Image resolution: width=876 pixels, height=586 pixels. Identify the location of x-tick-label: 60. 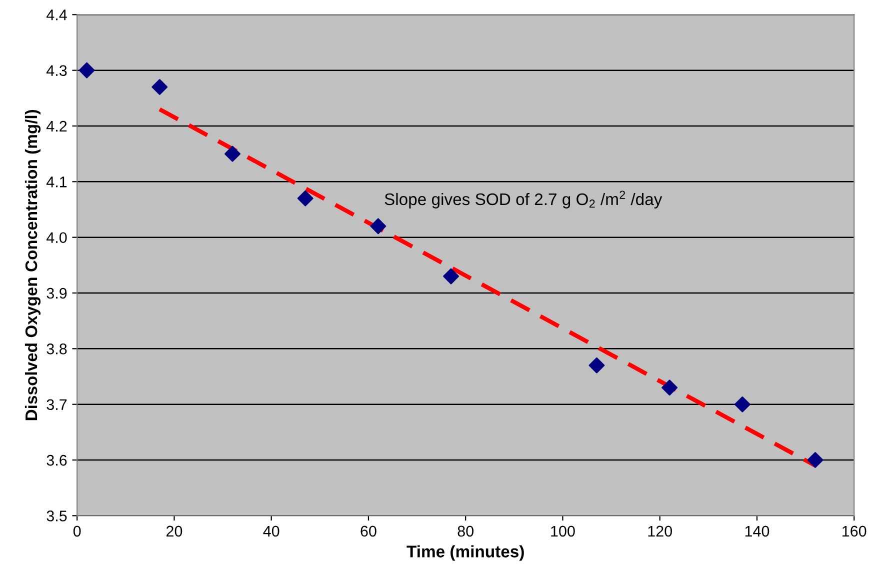
(368, 531).